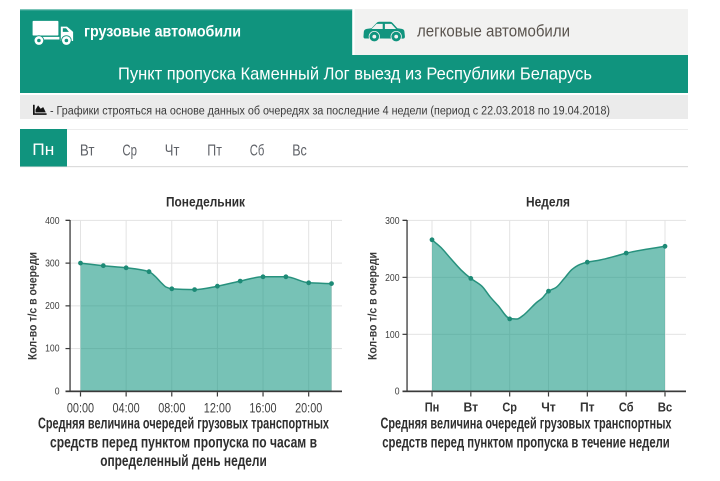  What do you see at coordinates (126, 407) in the screenshot?
I see `svg-text: 04:00` at bounding box center [126, 407].